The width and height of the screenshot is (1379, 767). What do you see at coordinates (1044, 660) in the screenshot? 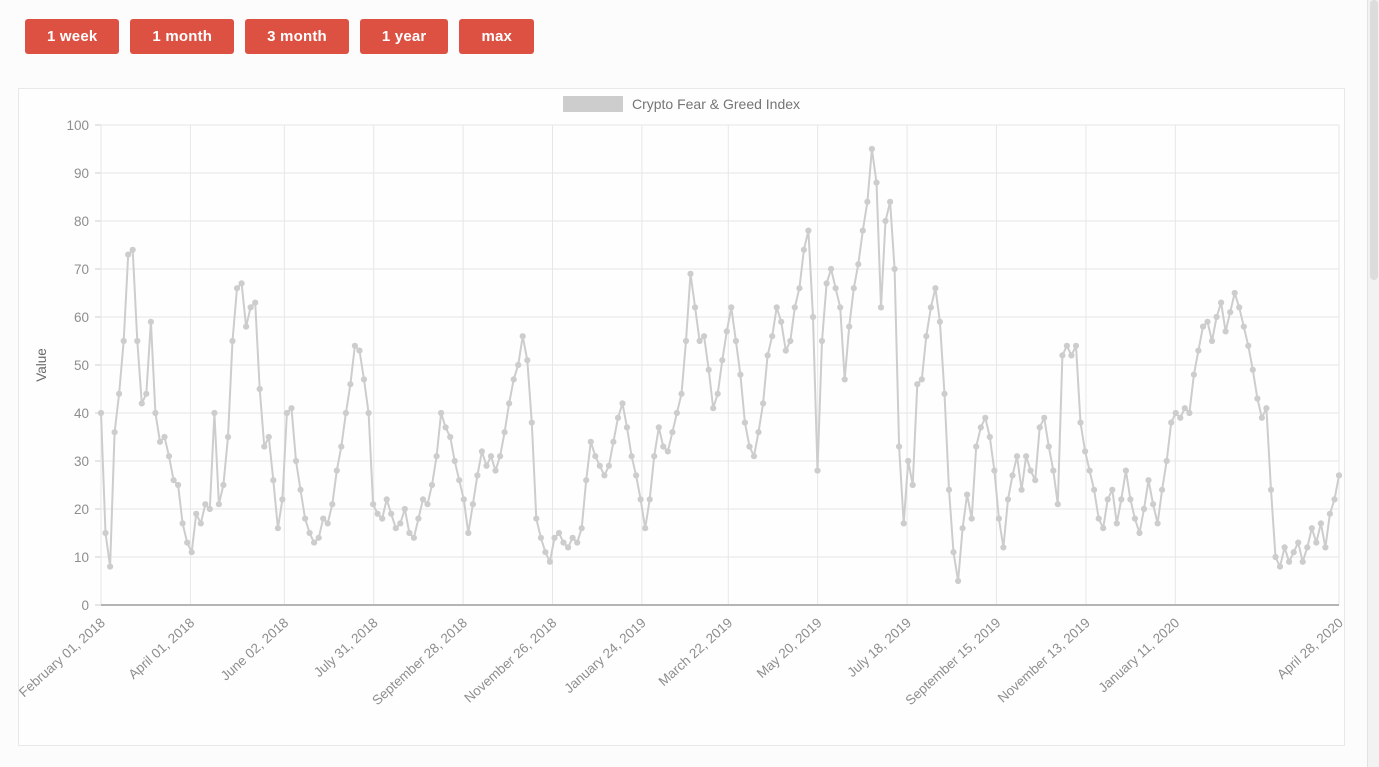
I see `x-tick-label: November 13, 2019` at bounding box center [1044, 660].